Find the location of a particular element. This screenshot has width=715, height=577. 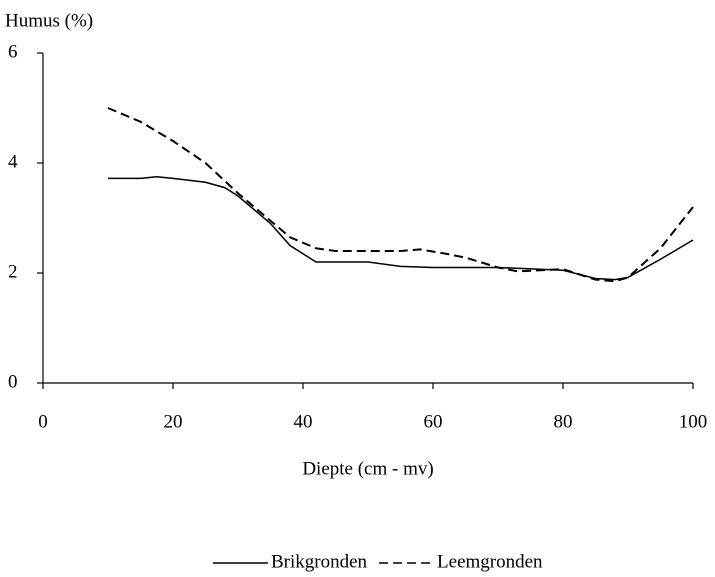

x-axis-title: Diepte (cm - mv) is located at coordinates (367, 468).